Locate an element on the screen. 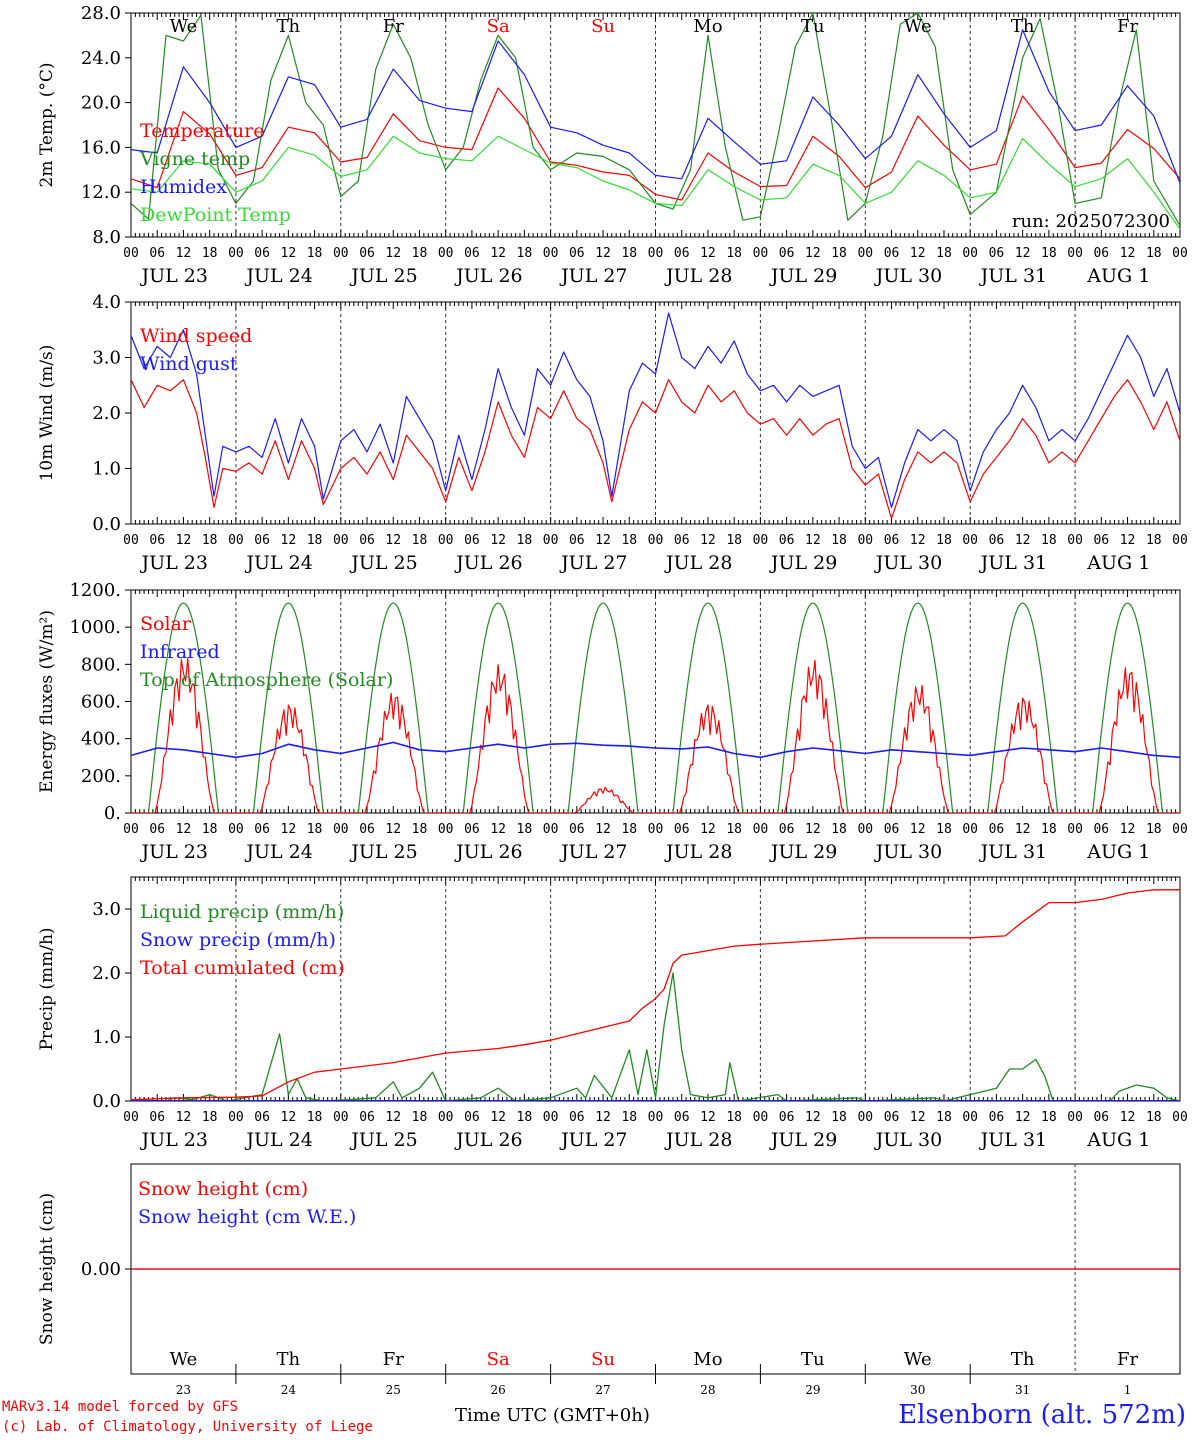 The image size is (1194, 1440). day-number-label: 27 is located at coordinates (602, 1389).